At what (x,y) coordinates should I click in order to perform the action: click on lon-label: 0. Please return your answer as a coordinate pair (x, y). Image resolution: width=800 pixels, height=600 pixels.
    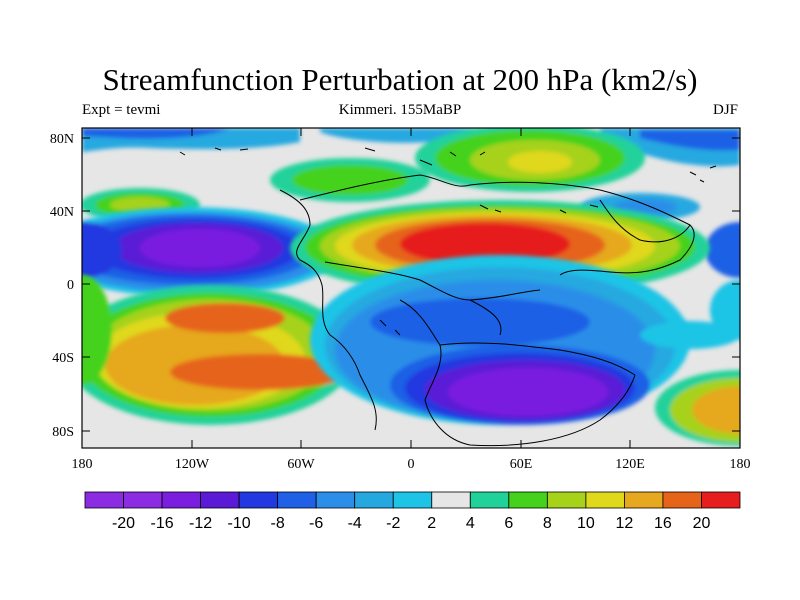
    Looking at the image, I should click on (411, 464).